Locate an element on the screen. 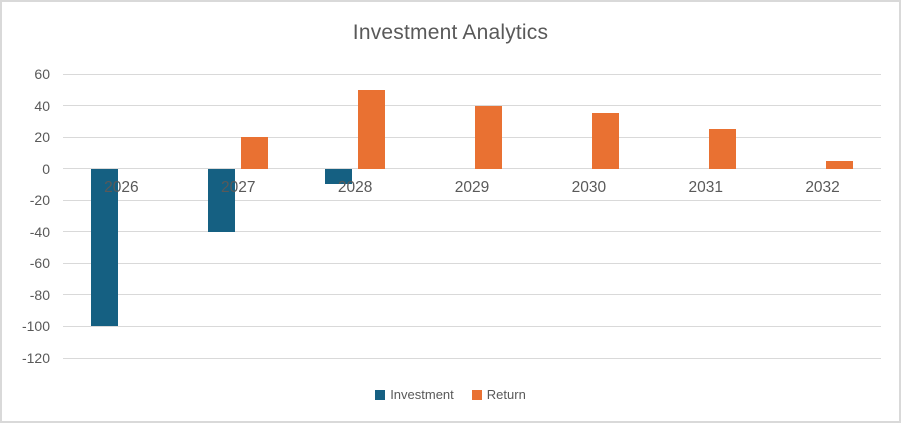  x-axis-category-label-2031: 2031 is located at coordinates (705, 187).